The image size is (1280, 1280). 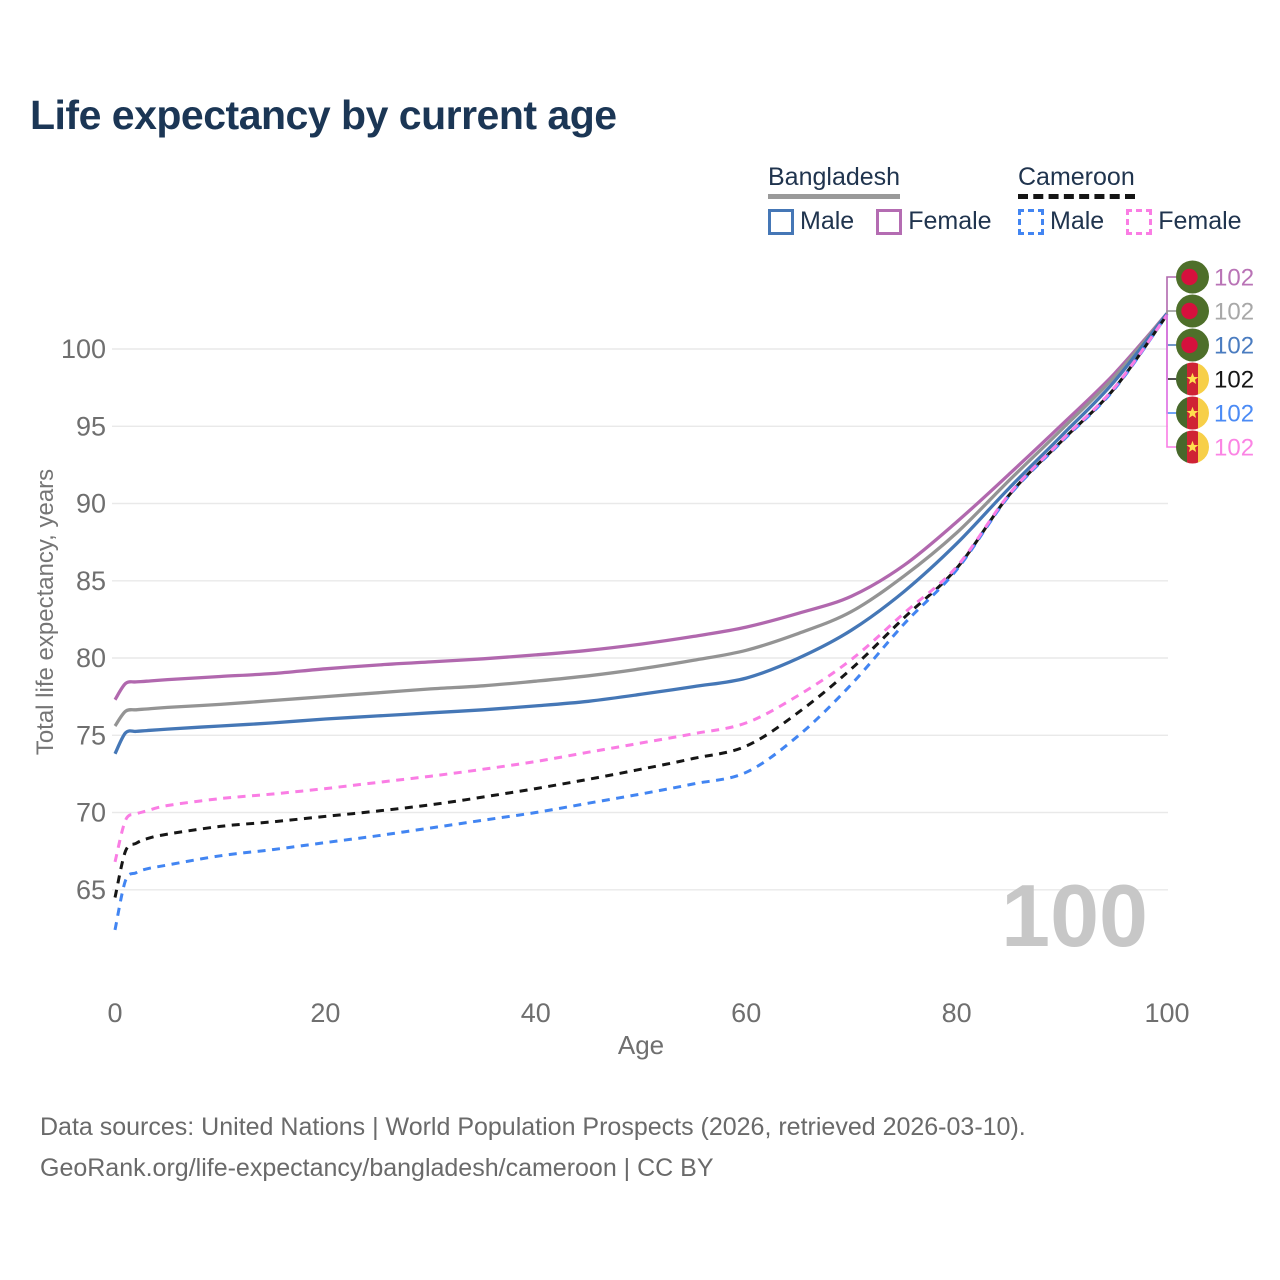 I want to click on y-tick-label-70: 70, so click(x=91, y=813).